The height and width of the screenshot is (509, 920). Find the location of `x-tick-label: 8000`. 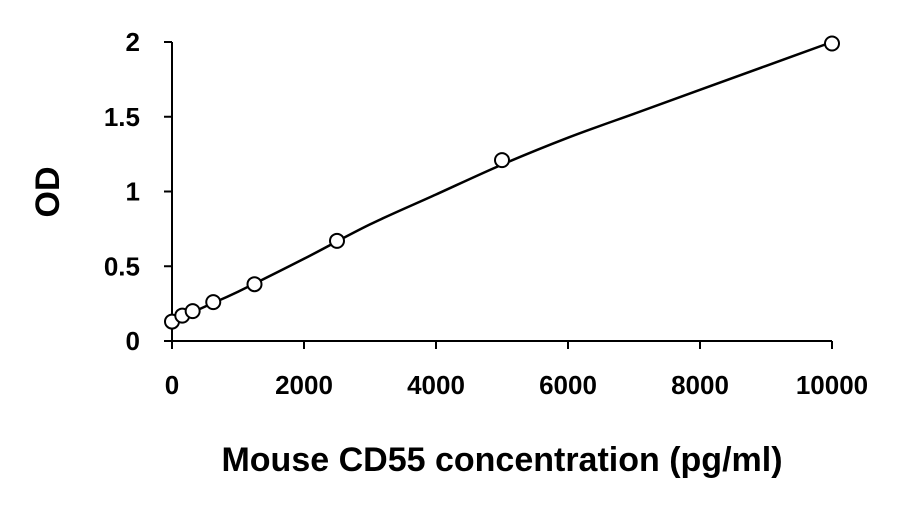

x-tick-label: 8000 is located at coordinates (700, 385).